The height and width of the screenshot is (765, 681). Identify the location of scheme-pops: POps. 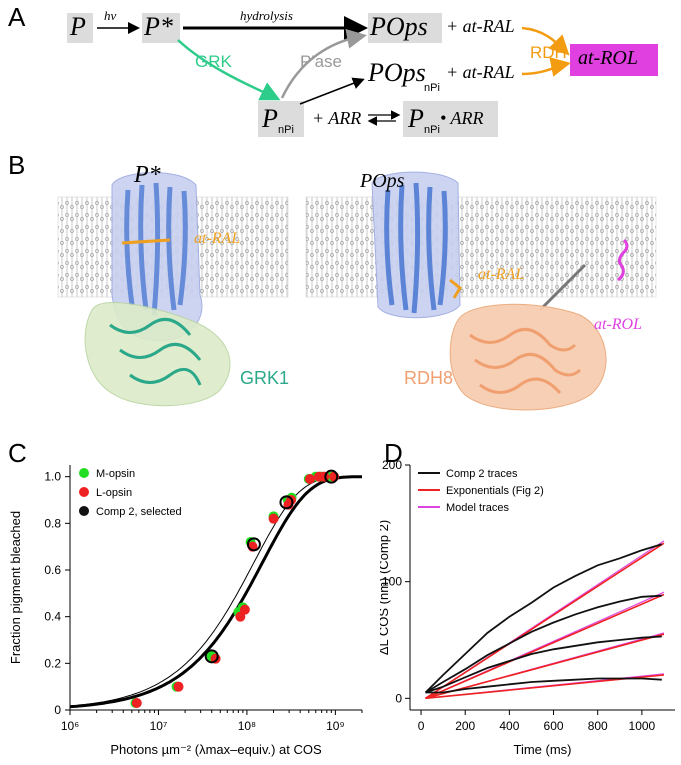
(399, 26).